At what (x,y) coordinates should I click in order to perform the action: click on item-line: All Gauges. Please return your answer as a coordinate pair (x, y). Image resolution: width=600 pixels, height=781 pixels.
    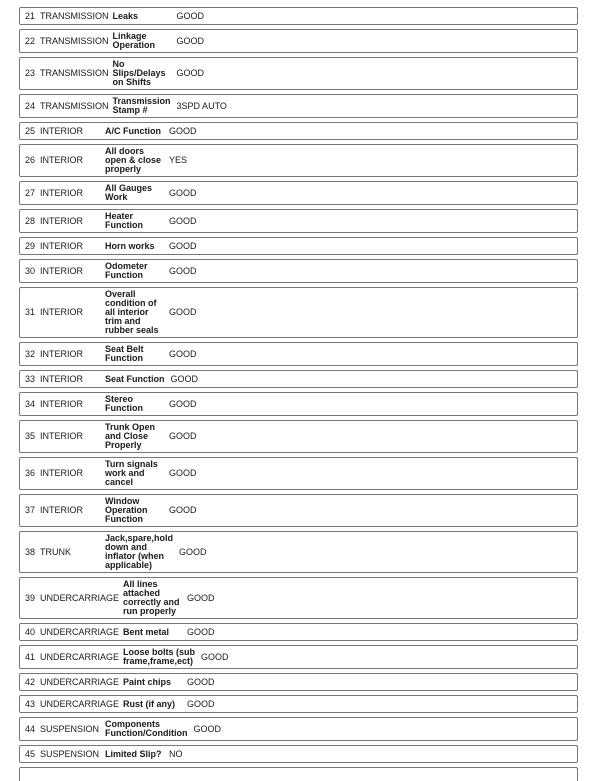
    Looking at the image, I should click on (129, 188).